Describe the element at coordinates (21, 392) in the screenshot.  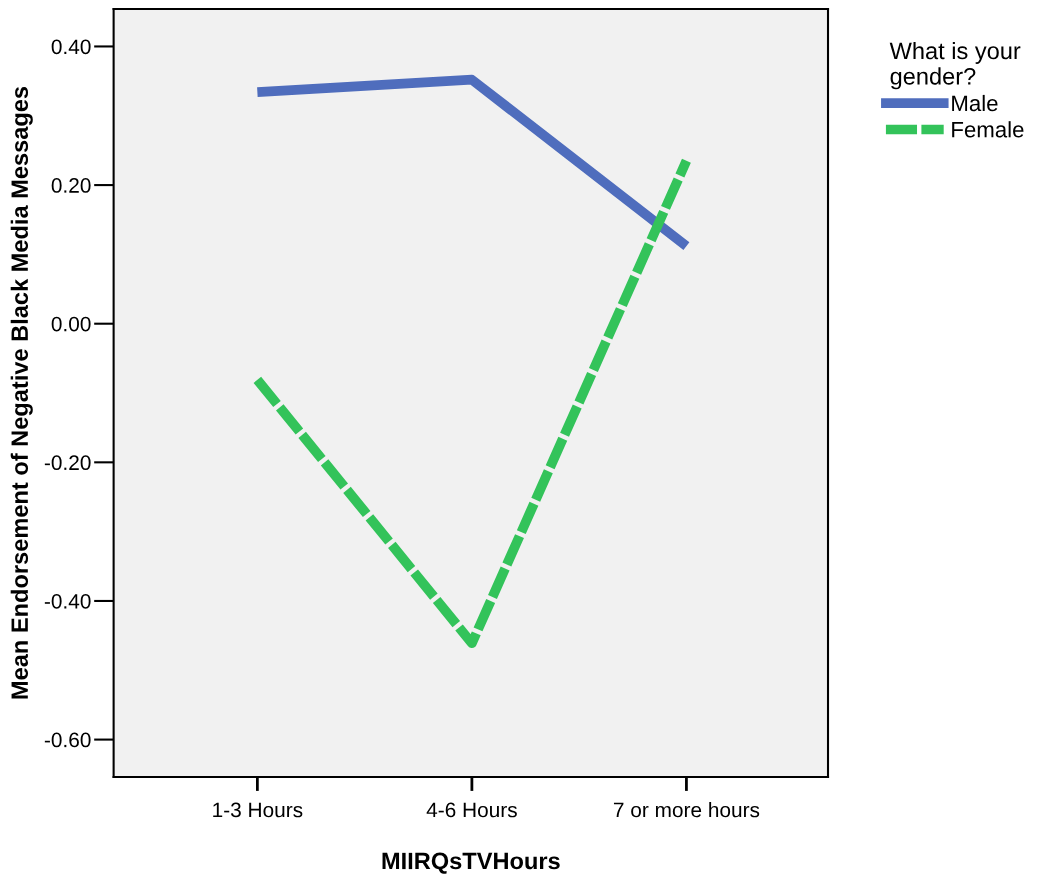
I see `y-axis-title: Mean Endorsement of Negative Black Media Messages` at that location.